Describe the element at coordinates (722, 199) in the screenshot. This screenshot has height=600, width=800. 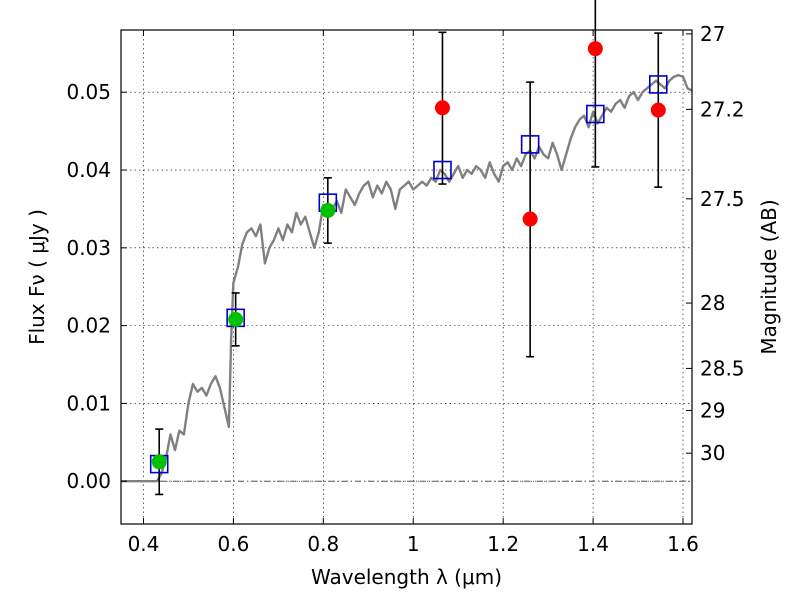
I see `y2-tick-label: 27.5` at that location.